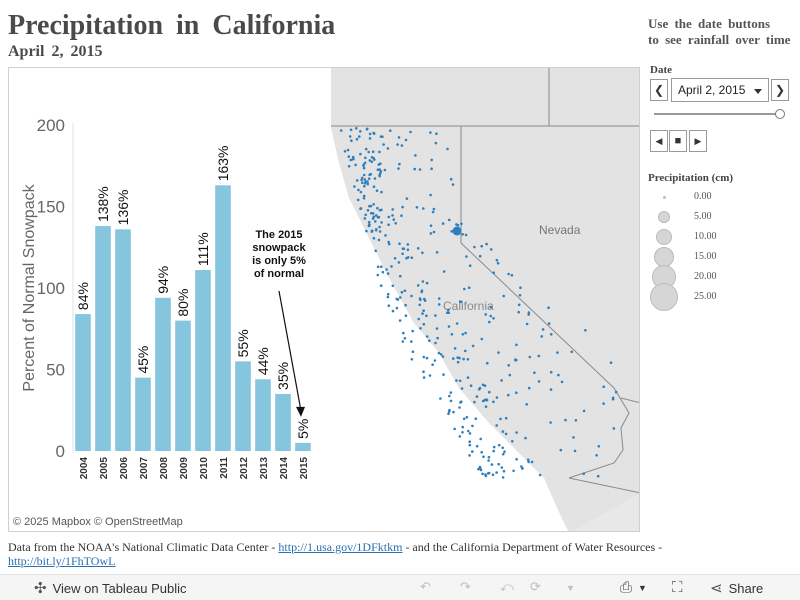 Image resolution: width=800 pixels, height=600 pixels. Describe the element at coordinates (203, 360) in the screenshot. I see `bar-2010` at that location.